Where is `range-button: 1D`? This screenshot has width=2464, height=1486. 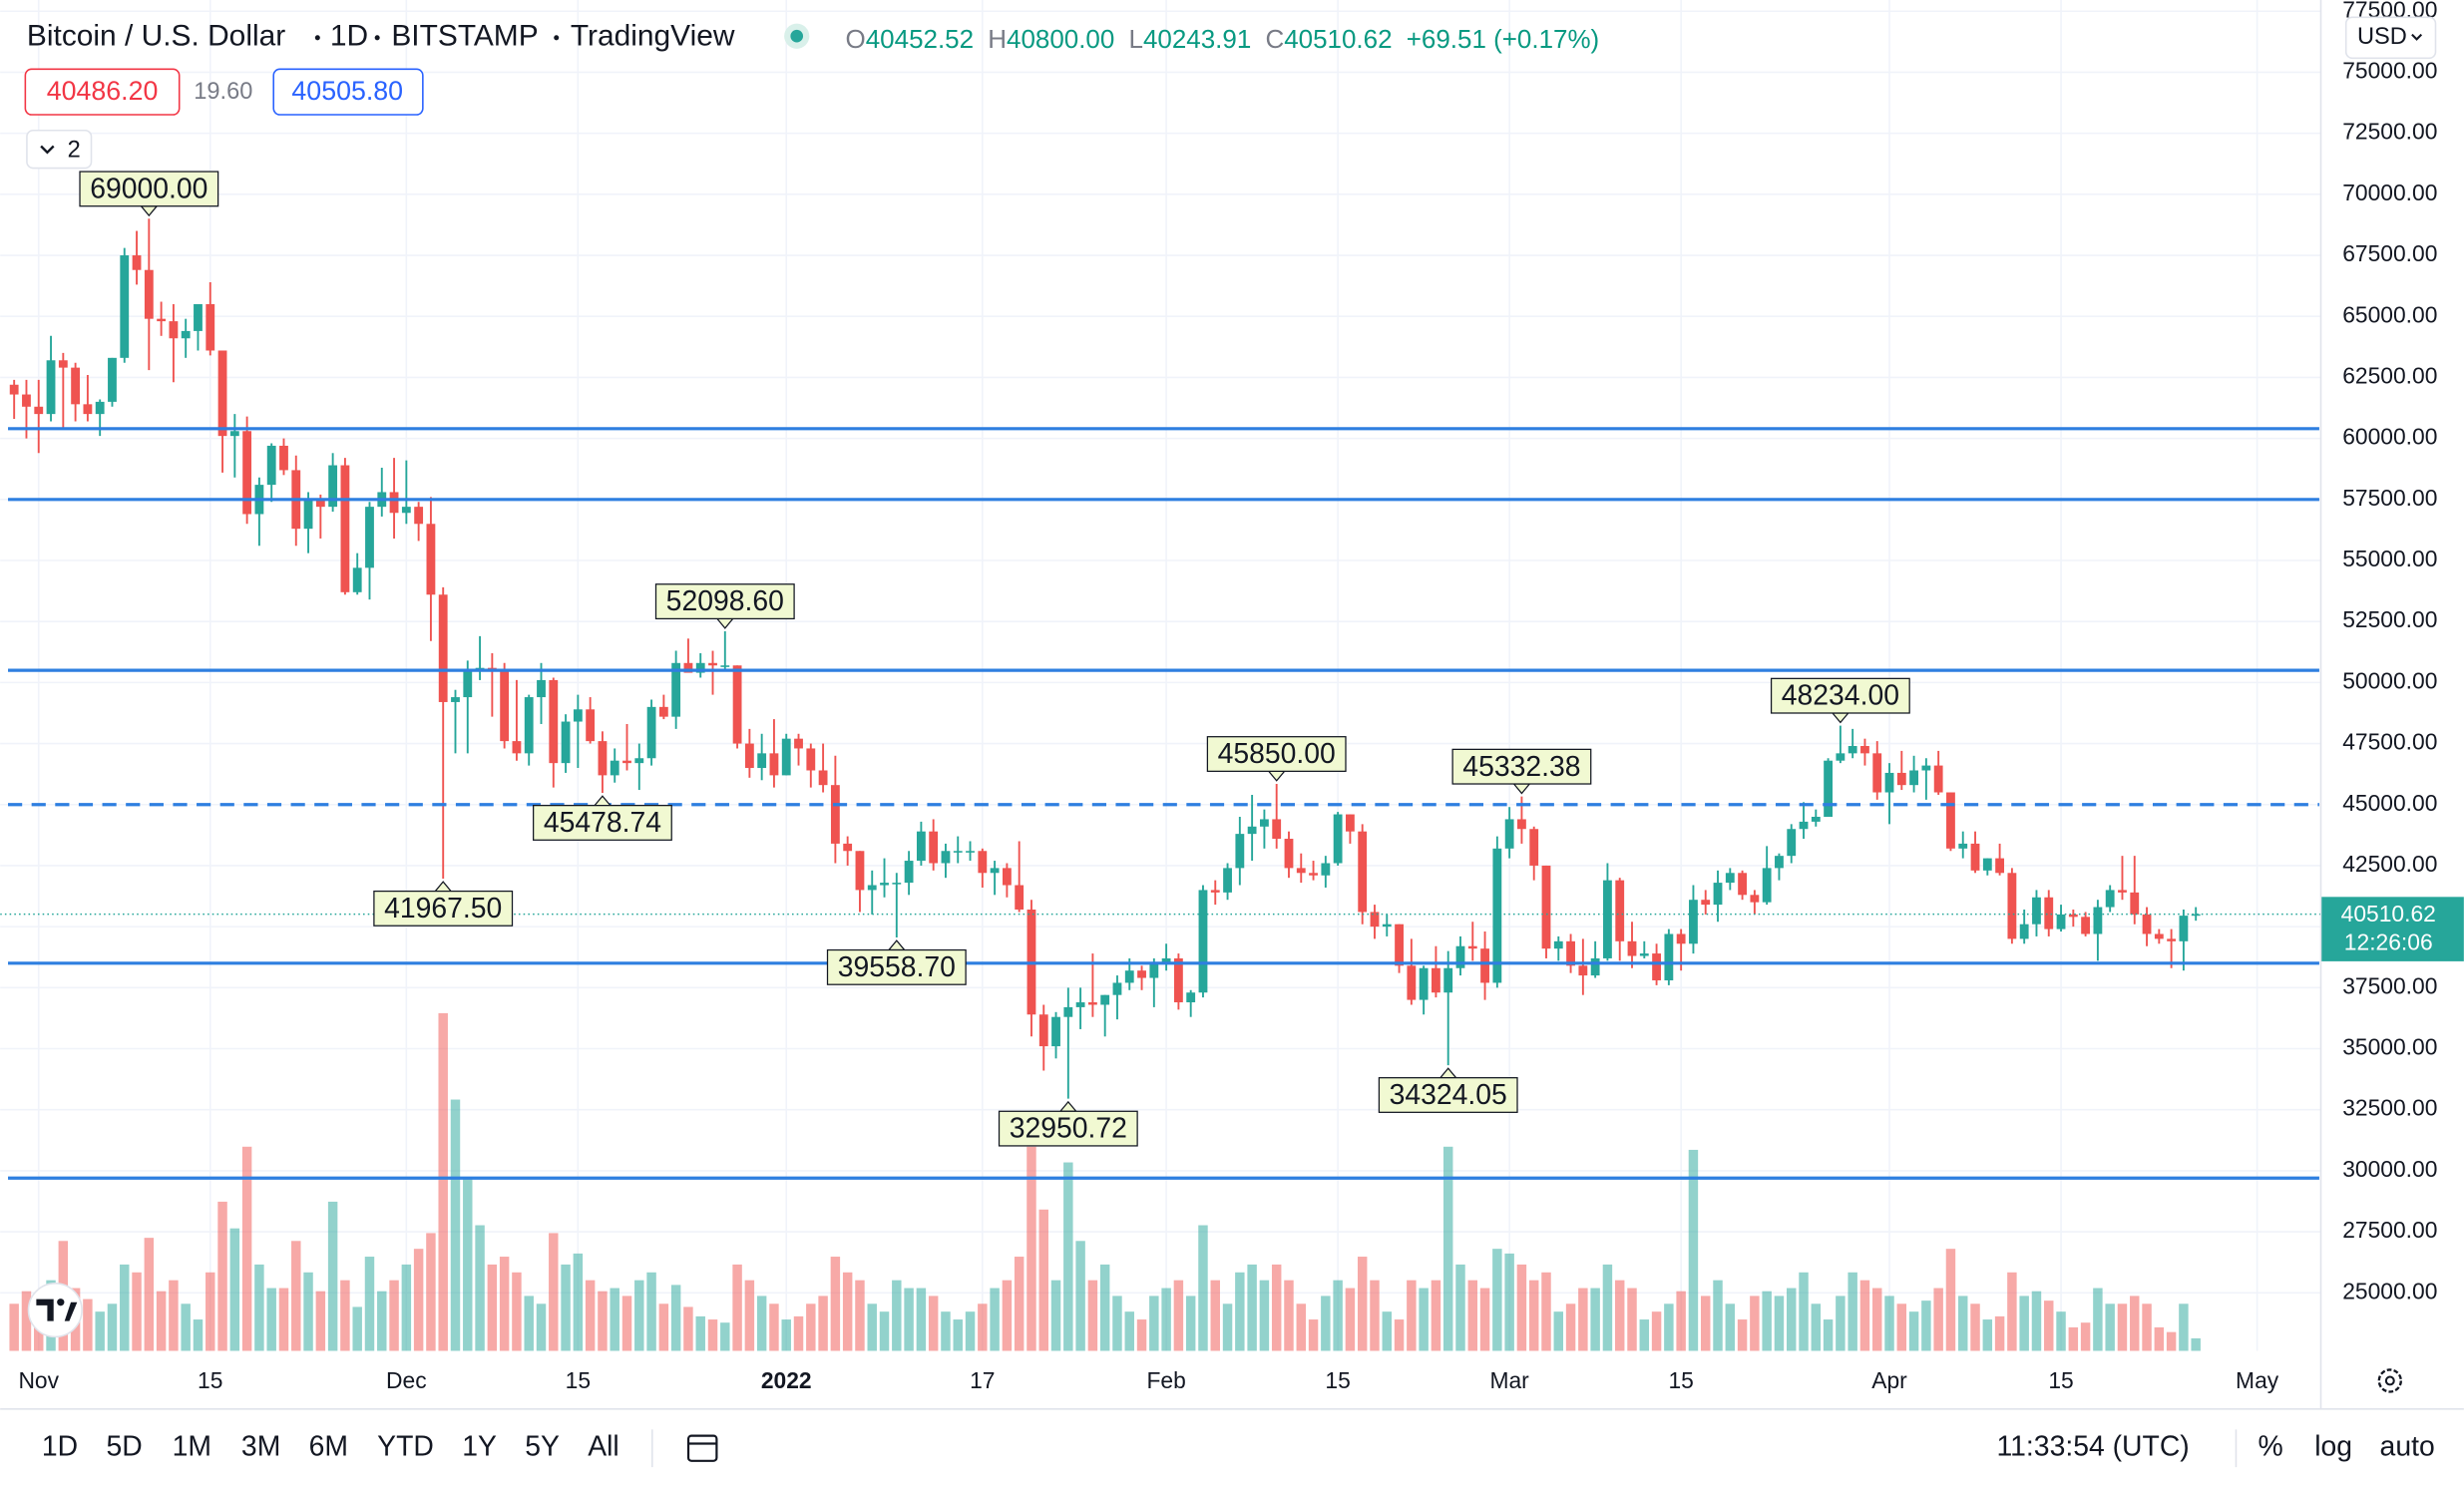
range-button: 1D is located at coordinates (60, 1447).